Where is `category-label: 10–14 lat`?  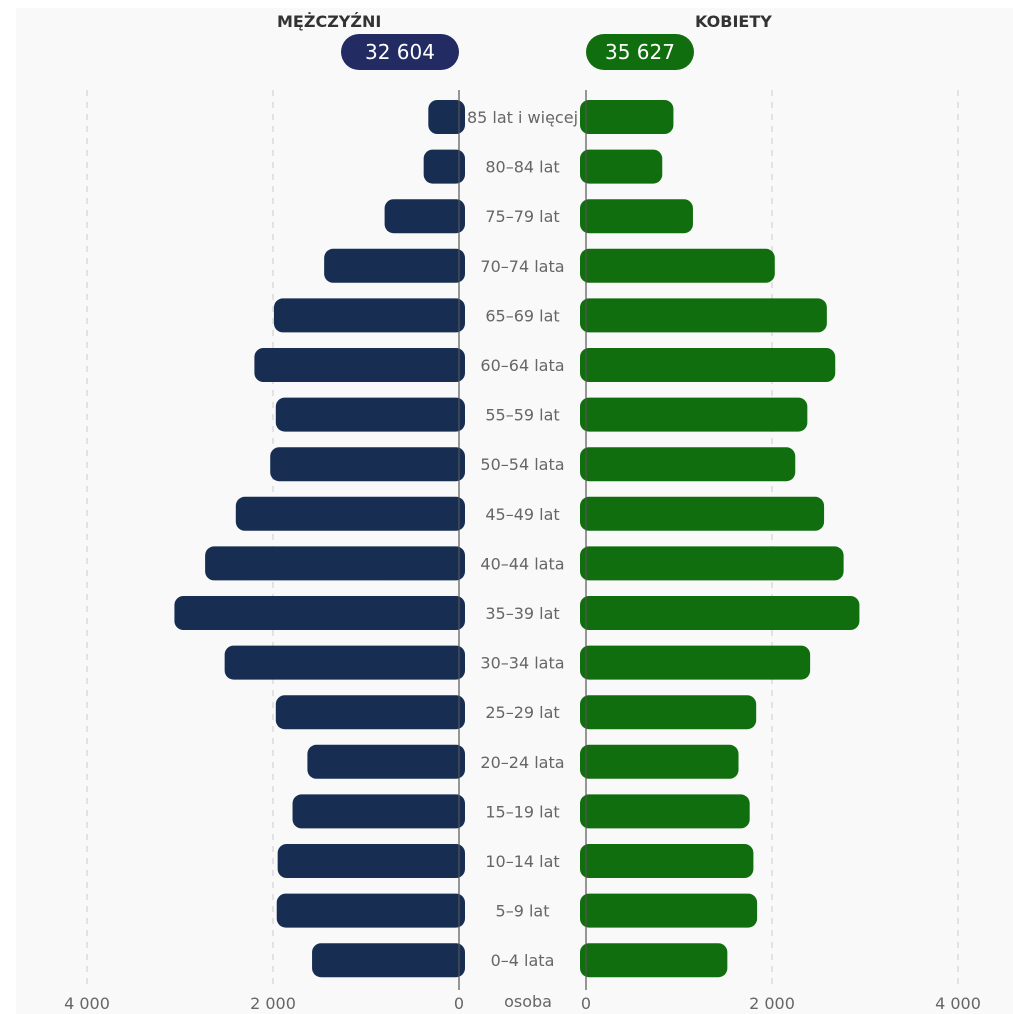
category-label: 10–14 lat is located at coordinates (522, 861).